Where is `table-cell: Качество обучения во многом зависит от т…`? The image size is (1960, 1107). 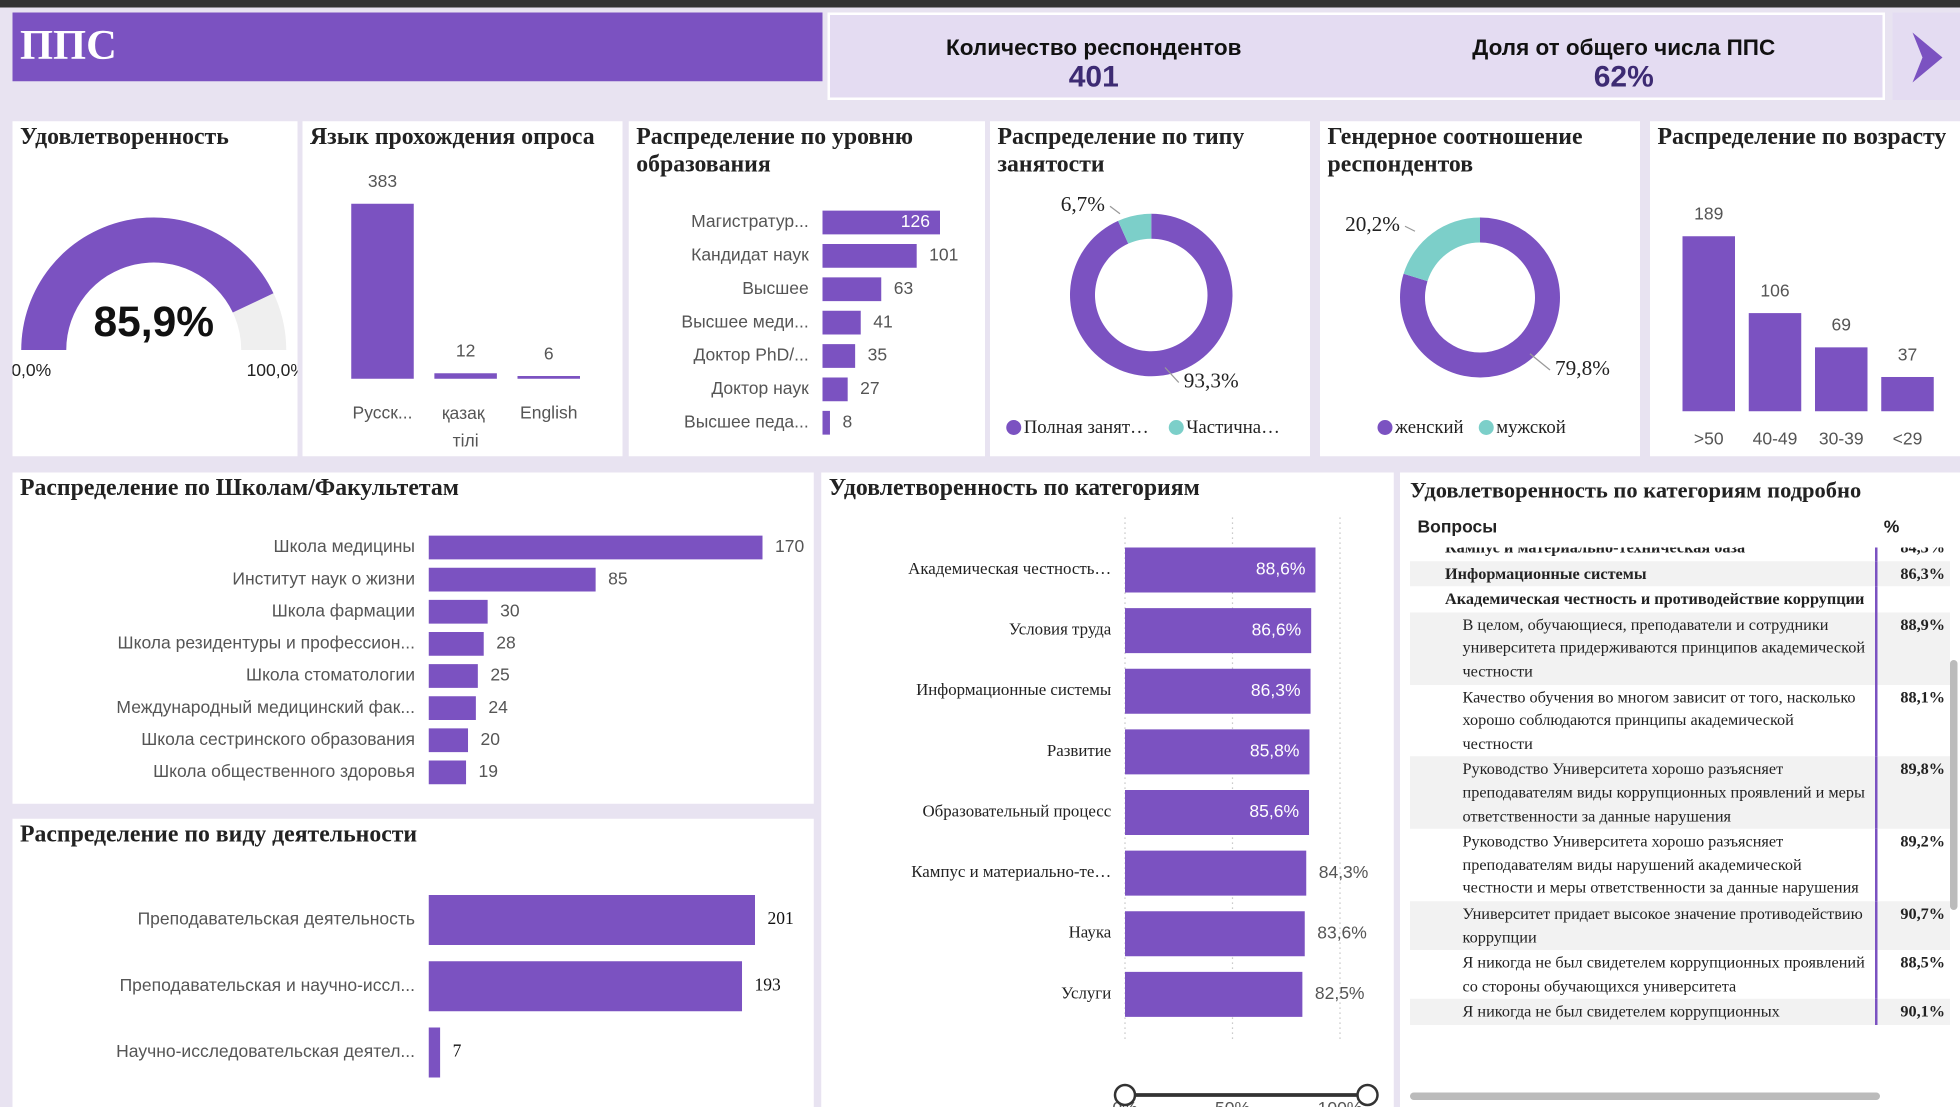 table-cell: Качество обучения во многом зависит от т… is located at coordinates (1659, 719).